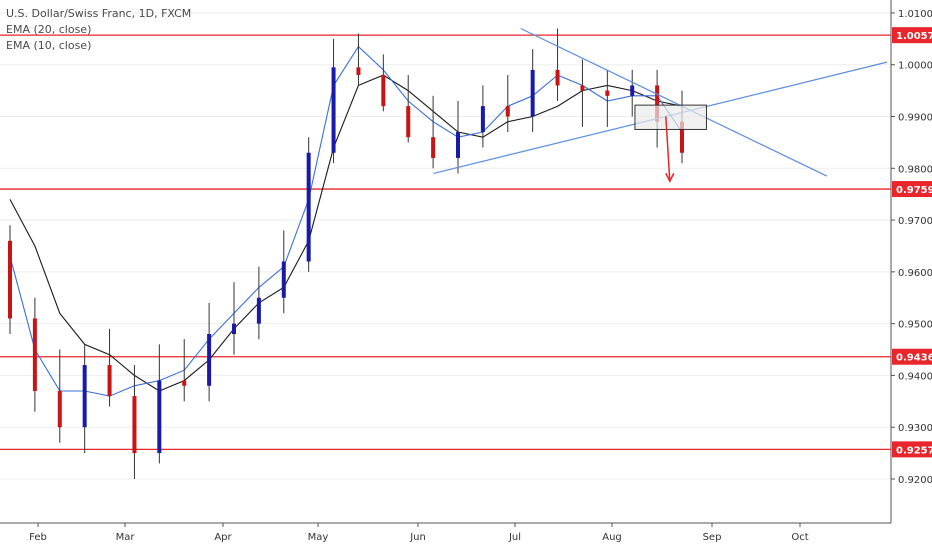 This screenshot has height=550, width=932. I want to click on price-tag-label: 0.94361, so click(914, 358).